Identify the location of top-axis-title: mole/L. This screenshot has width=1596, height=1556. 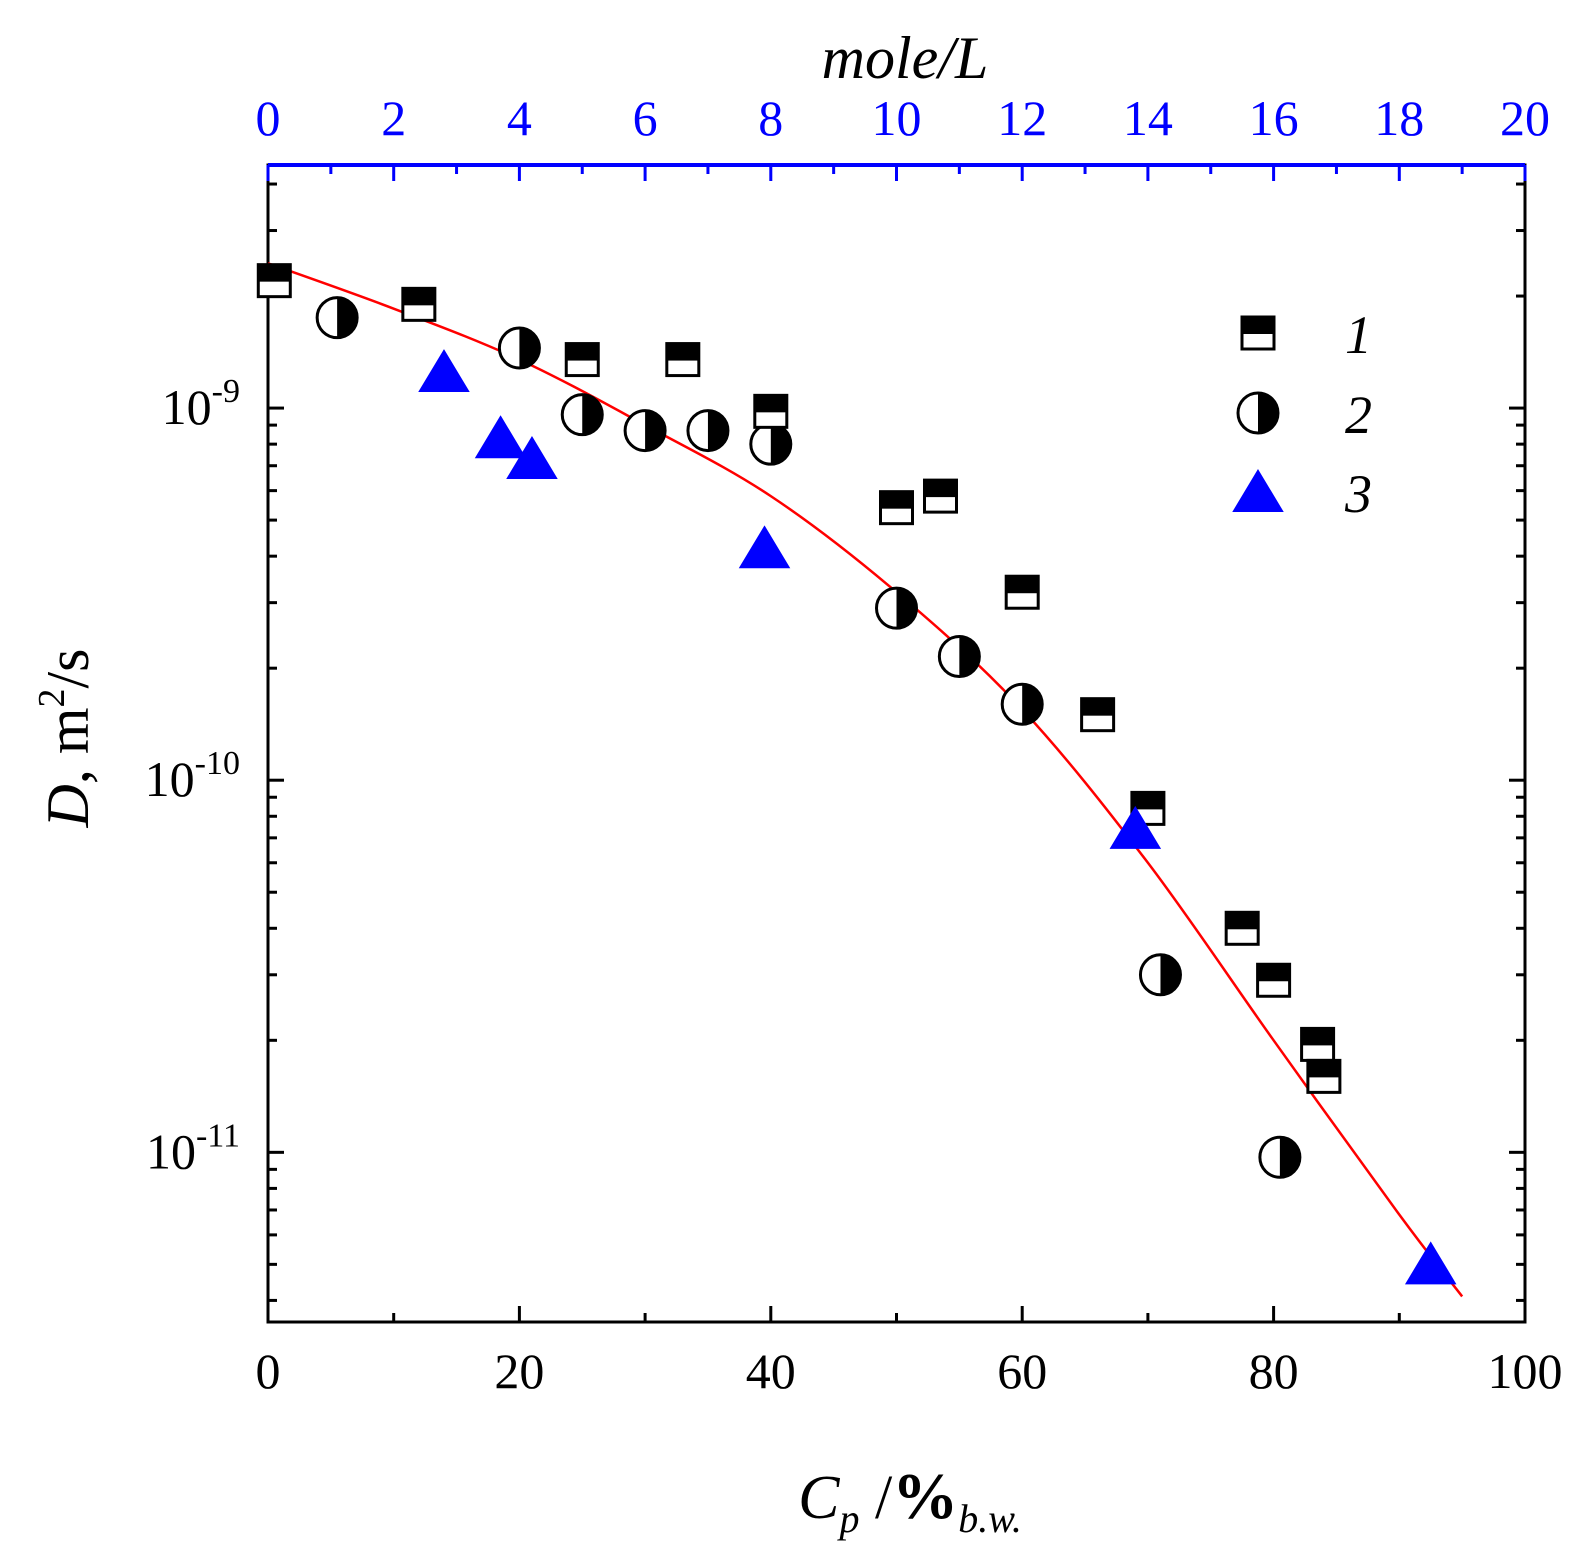
(905, 58).